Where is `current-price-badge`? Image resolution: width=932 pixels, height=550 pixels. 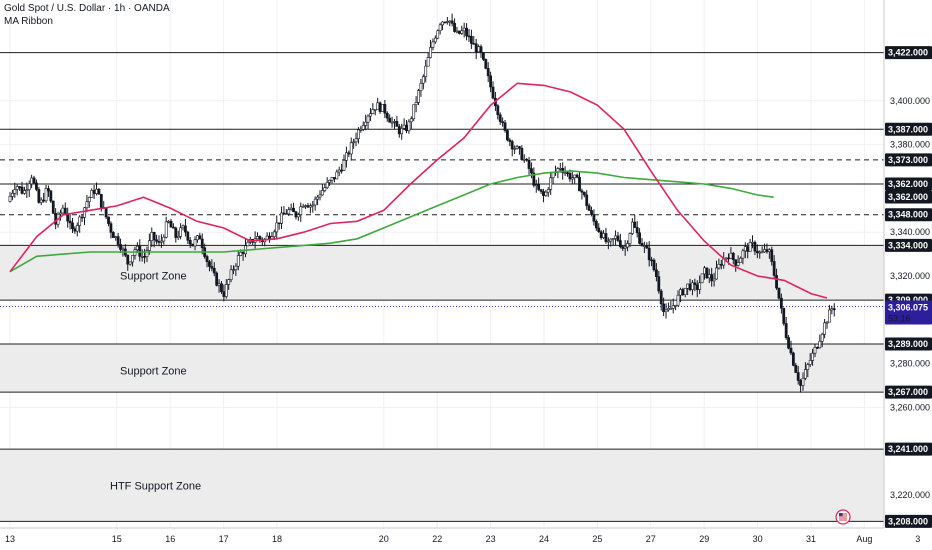 current-price-badge is located at coordinates (908, 312).